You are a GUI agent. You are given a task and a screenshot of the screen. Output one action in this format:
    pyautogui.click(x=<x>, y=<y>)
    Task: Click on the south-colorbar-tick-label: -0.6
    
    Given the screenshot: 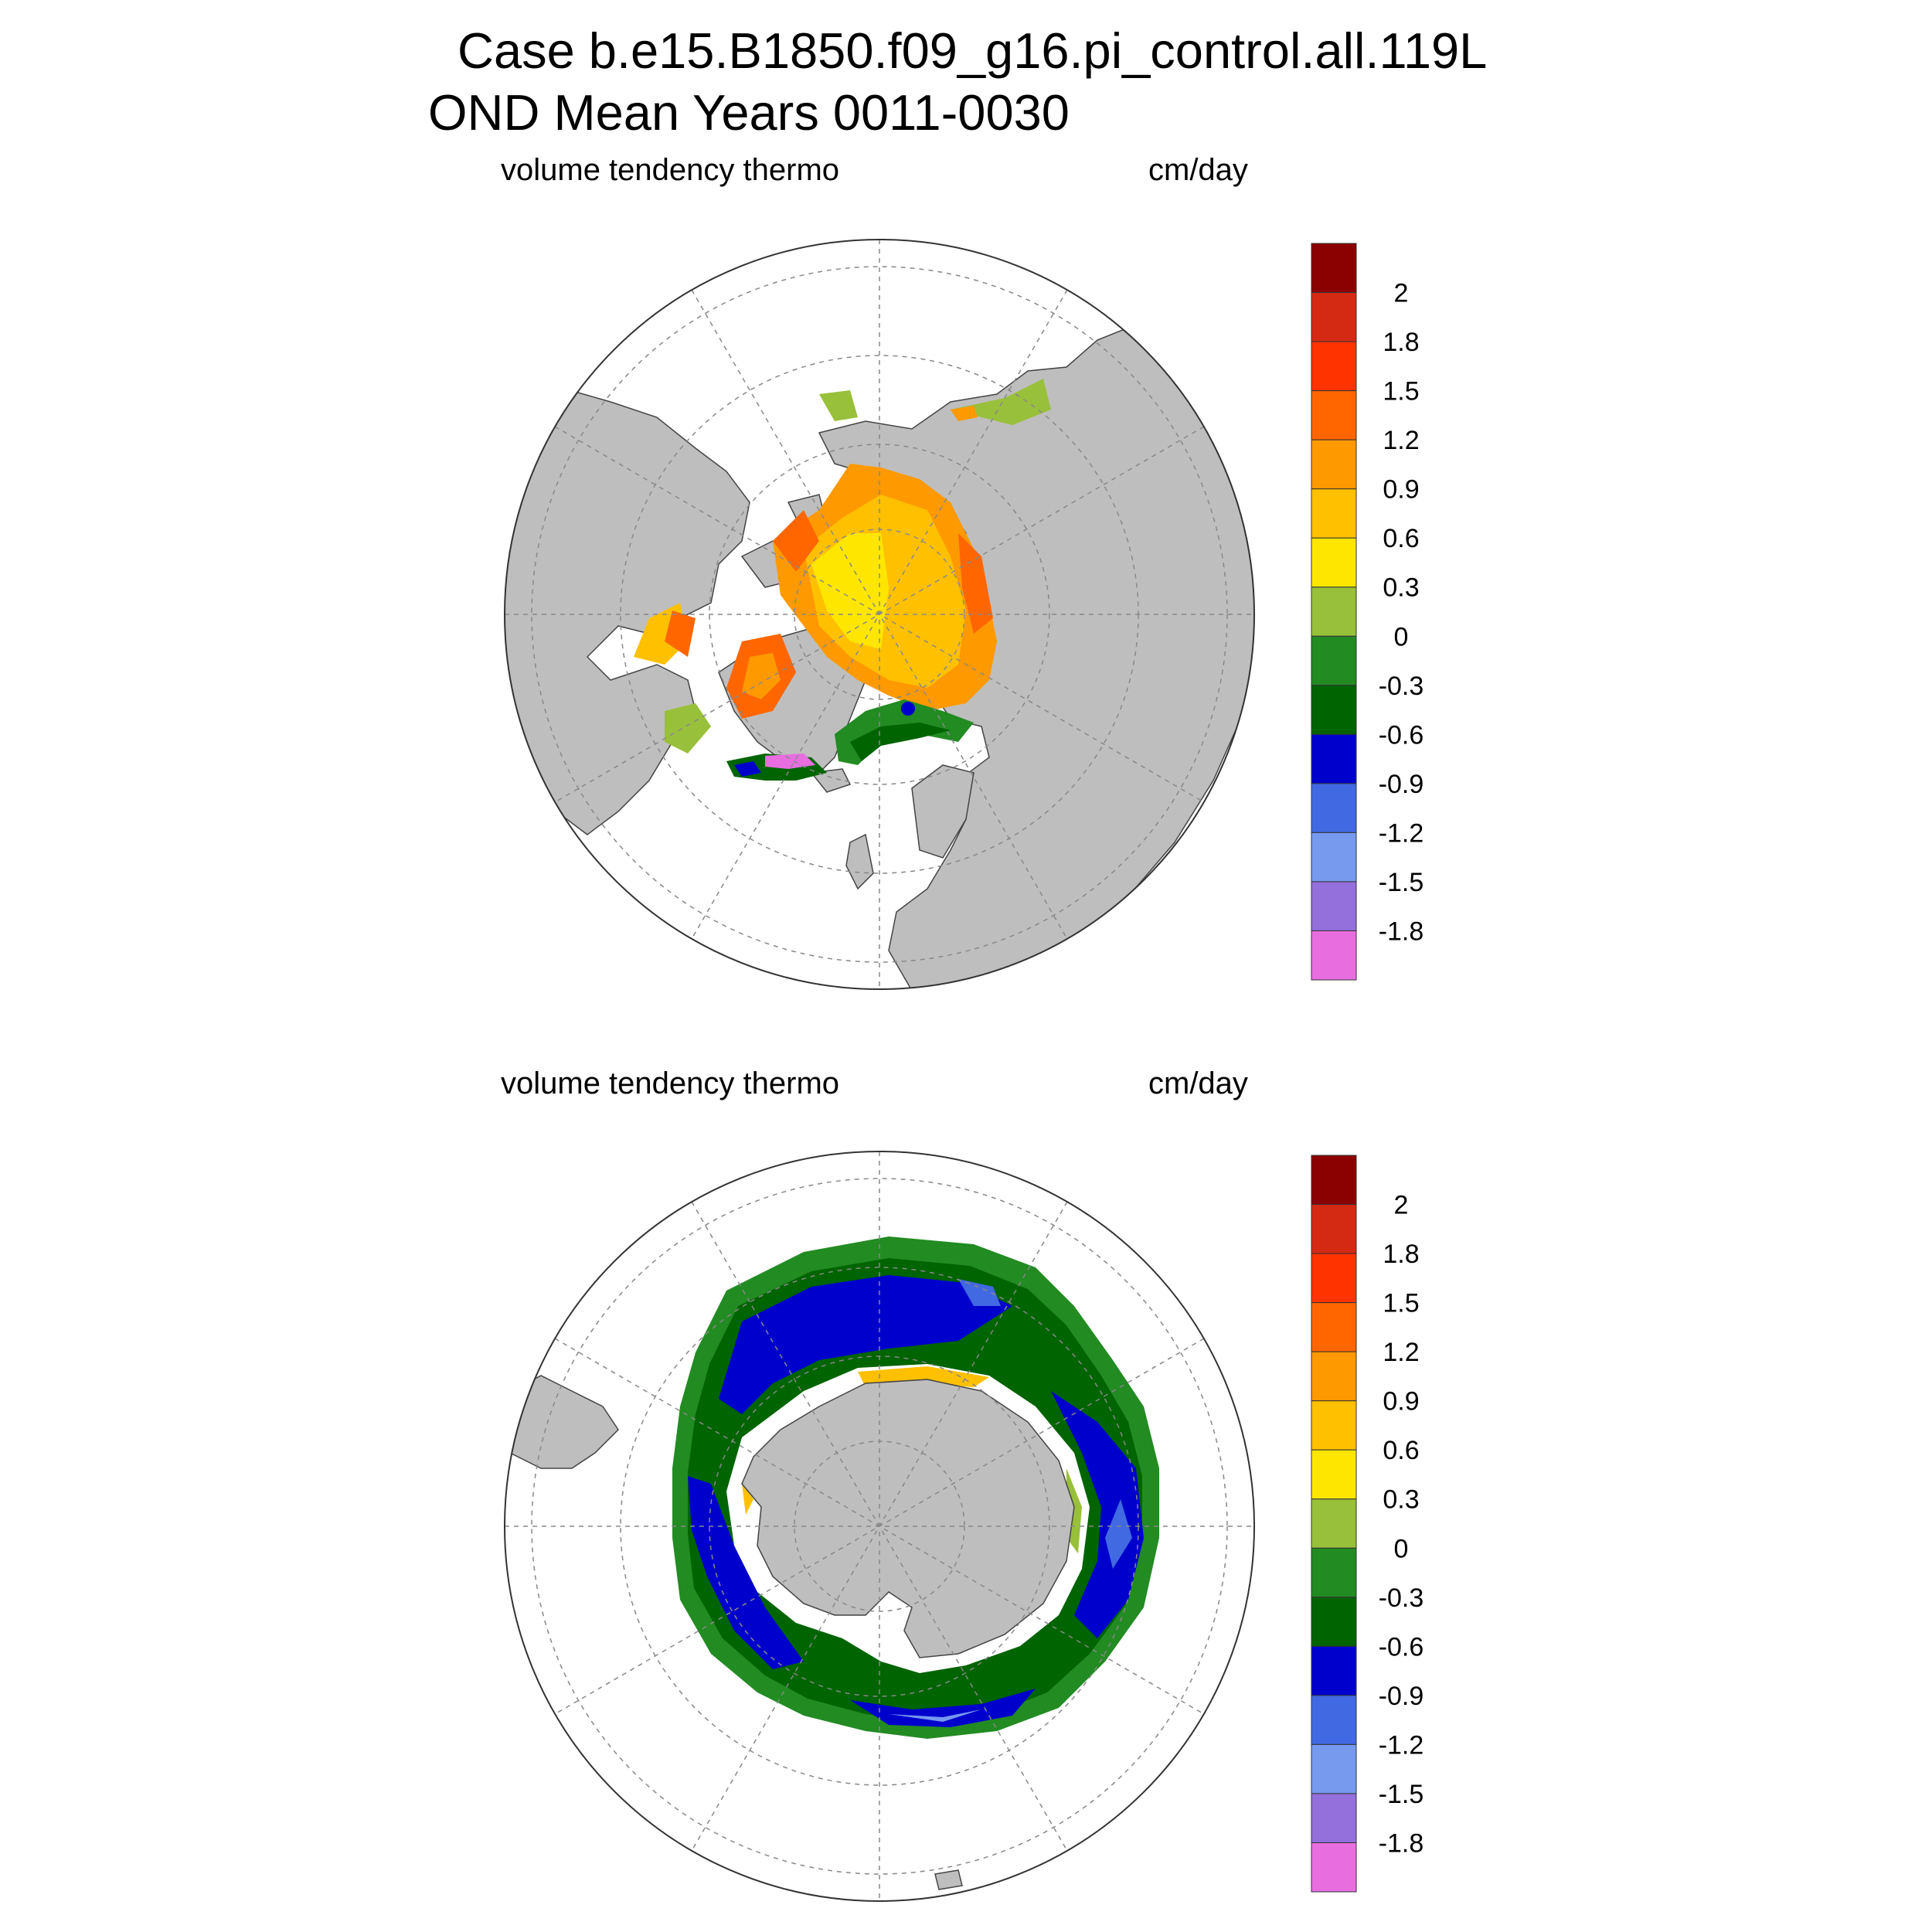 What is the action you would take?
    pyautogui.click(x=1402, y=1647)
    